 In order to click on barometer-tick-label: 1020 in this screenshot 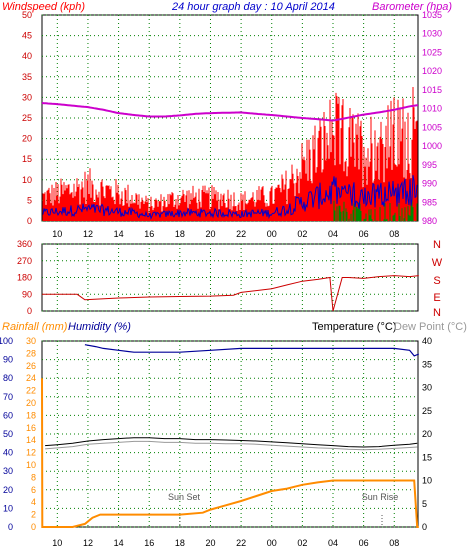, I will do `click(432, 71)`.